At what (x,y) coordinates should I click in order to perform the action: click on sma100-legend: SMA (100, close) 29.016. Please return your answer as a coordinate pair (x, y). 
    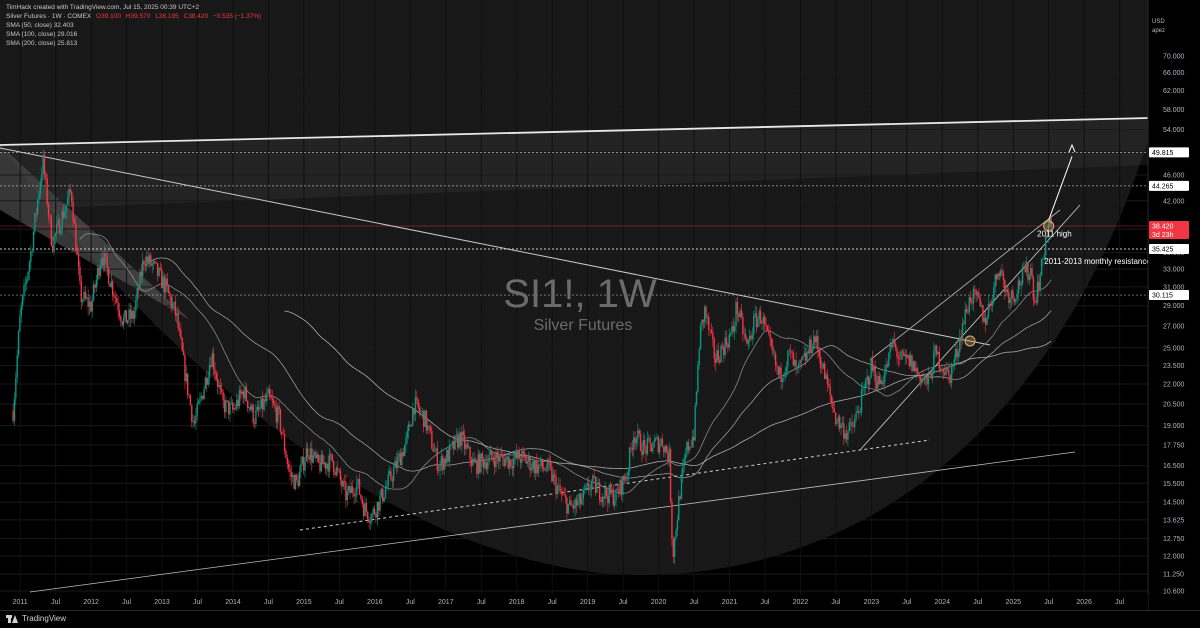
    Looking at the image, I should click on (42, 34).